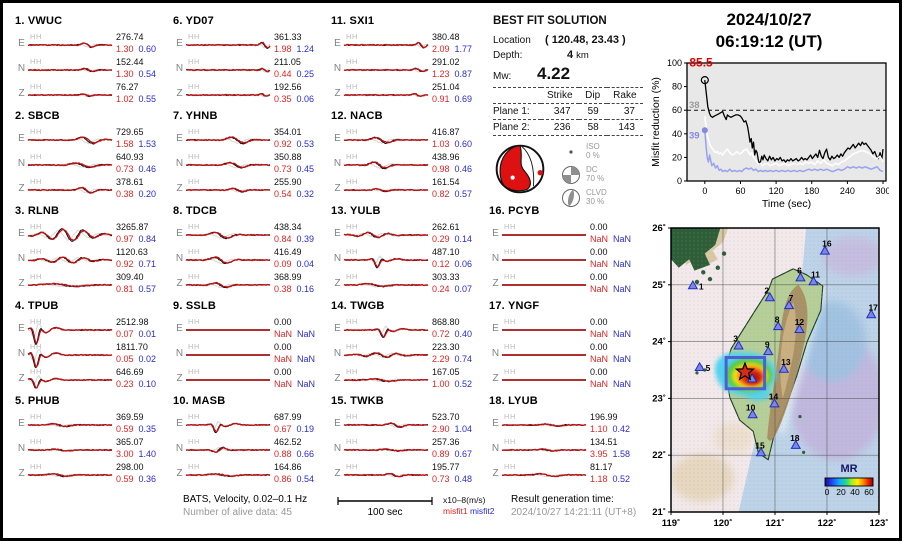 The width and height of the screenshot is (902, 541). Describe the element at coordinates (452, 99) in the screenshot. I see `misfit-values: 0.91 0.69` at that location.